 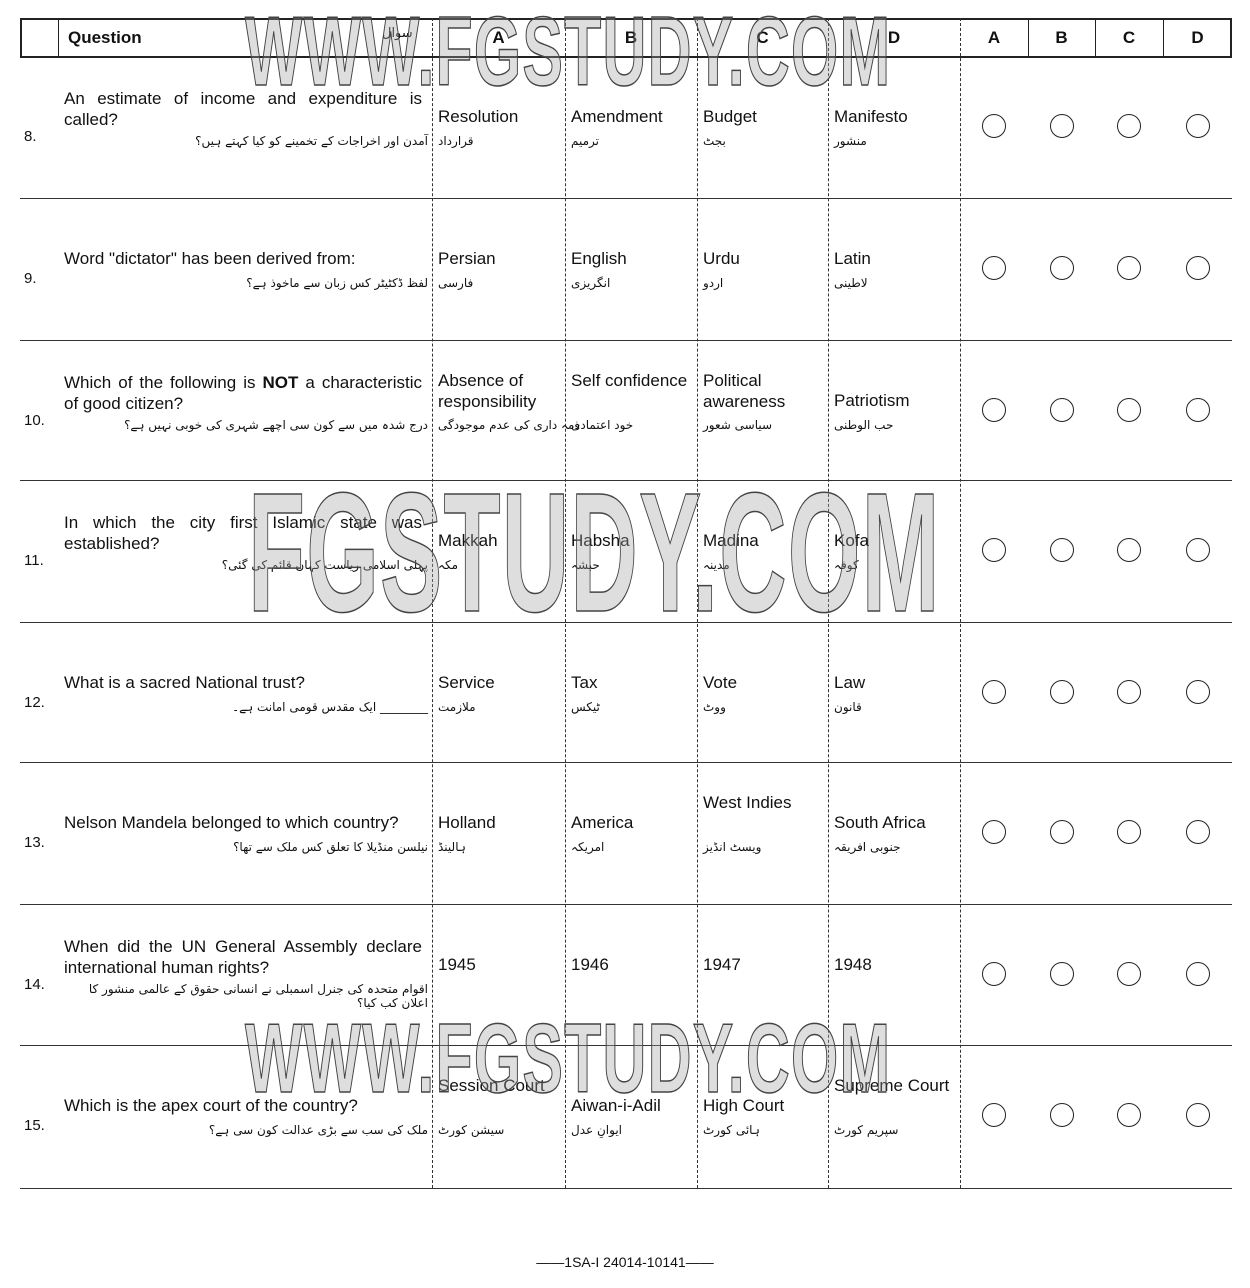 I want to click on question-number: 15., so click(x=34, y=1125).